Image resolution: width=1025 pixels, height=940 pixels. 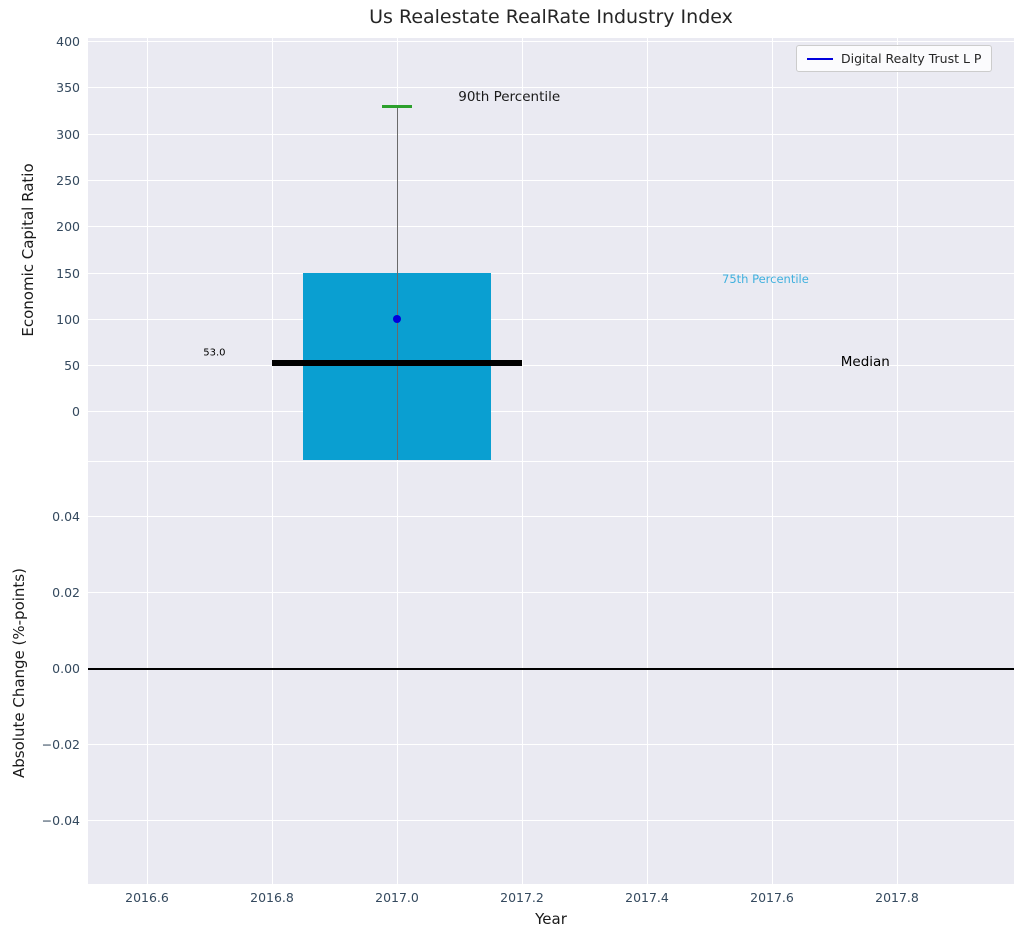 I want to click on y-tick-label: 0, so click(x=76, y=412).